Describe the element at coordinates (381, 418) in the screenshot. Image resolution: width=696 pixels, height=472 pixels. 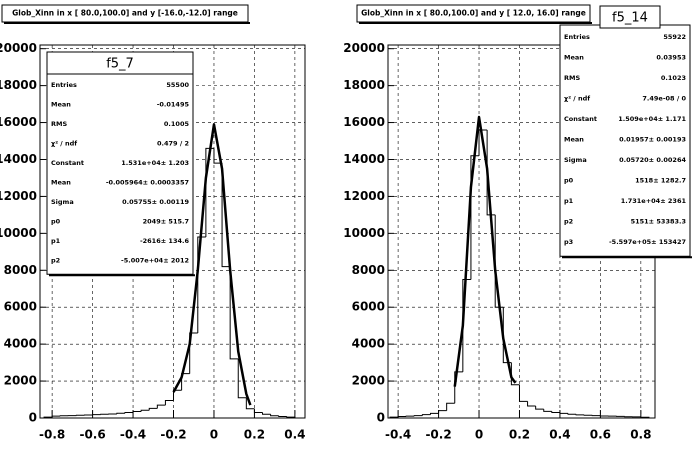
I see `y-tick-label: 0` at that location.